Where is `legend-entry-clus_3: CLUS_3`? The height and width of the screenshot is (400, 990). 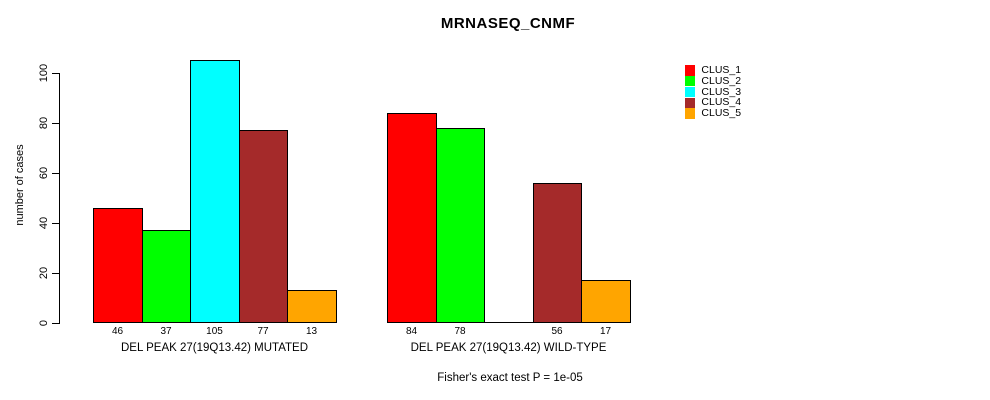 legend-entry-clus_3: CLUS_3 is located at coordinates (713, 91).